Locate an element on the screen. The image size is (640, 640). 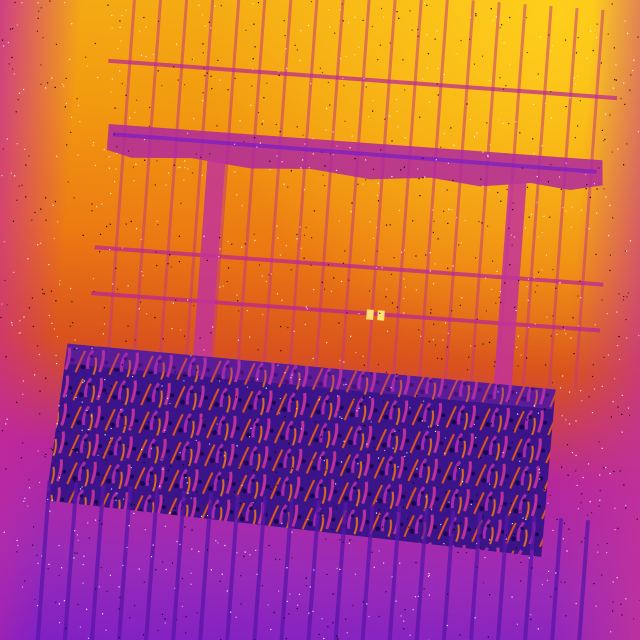
column-left is located at coordinates (208, 275).